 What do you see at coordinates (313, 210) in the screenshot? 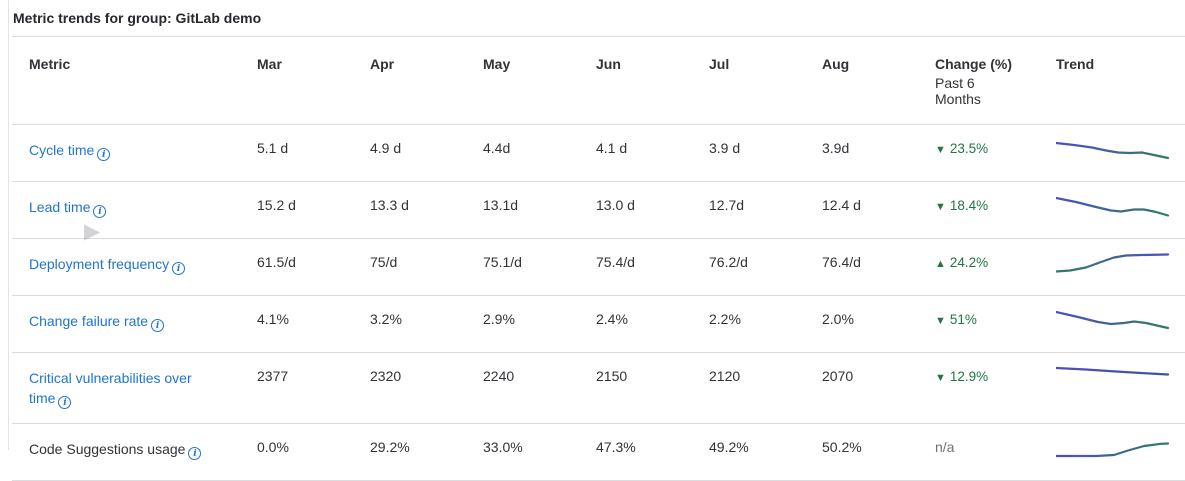
I see `cell-value: 15.2 d` at bounding box center [313, 210].